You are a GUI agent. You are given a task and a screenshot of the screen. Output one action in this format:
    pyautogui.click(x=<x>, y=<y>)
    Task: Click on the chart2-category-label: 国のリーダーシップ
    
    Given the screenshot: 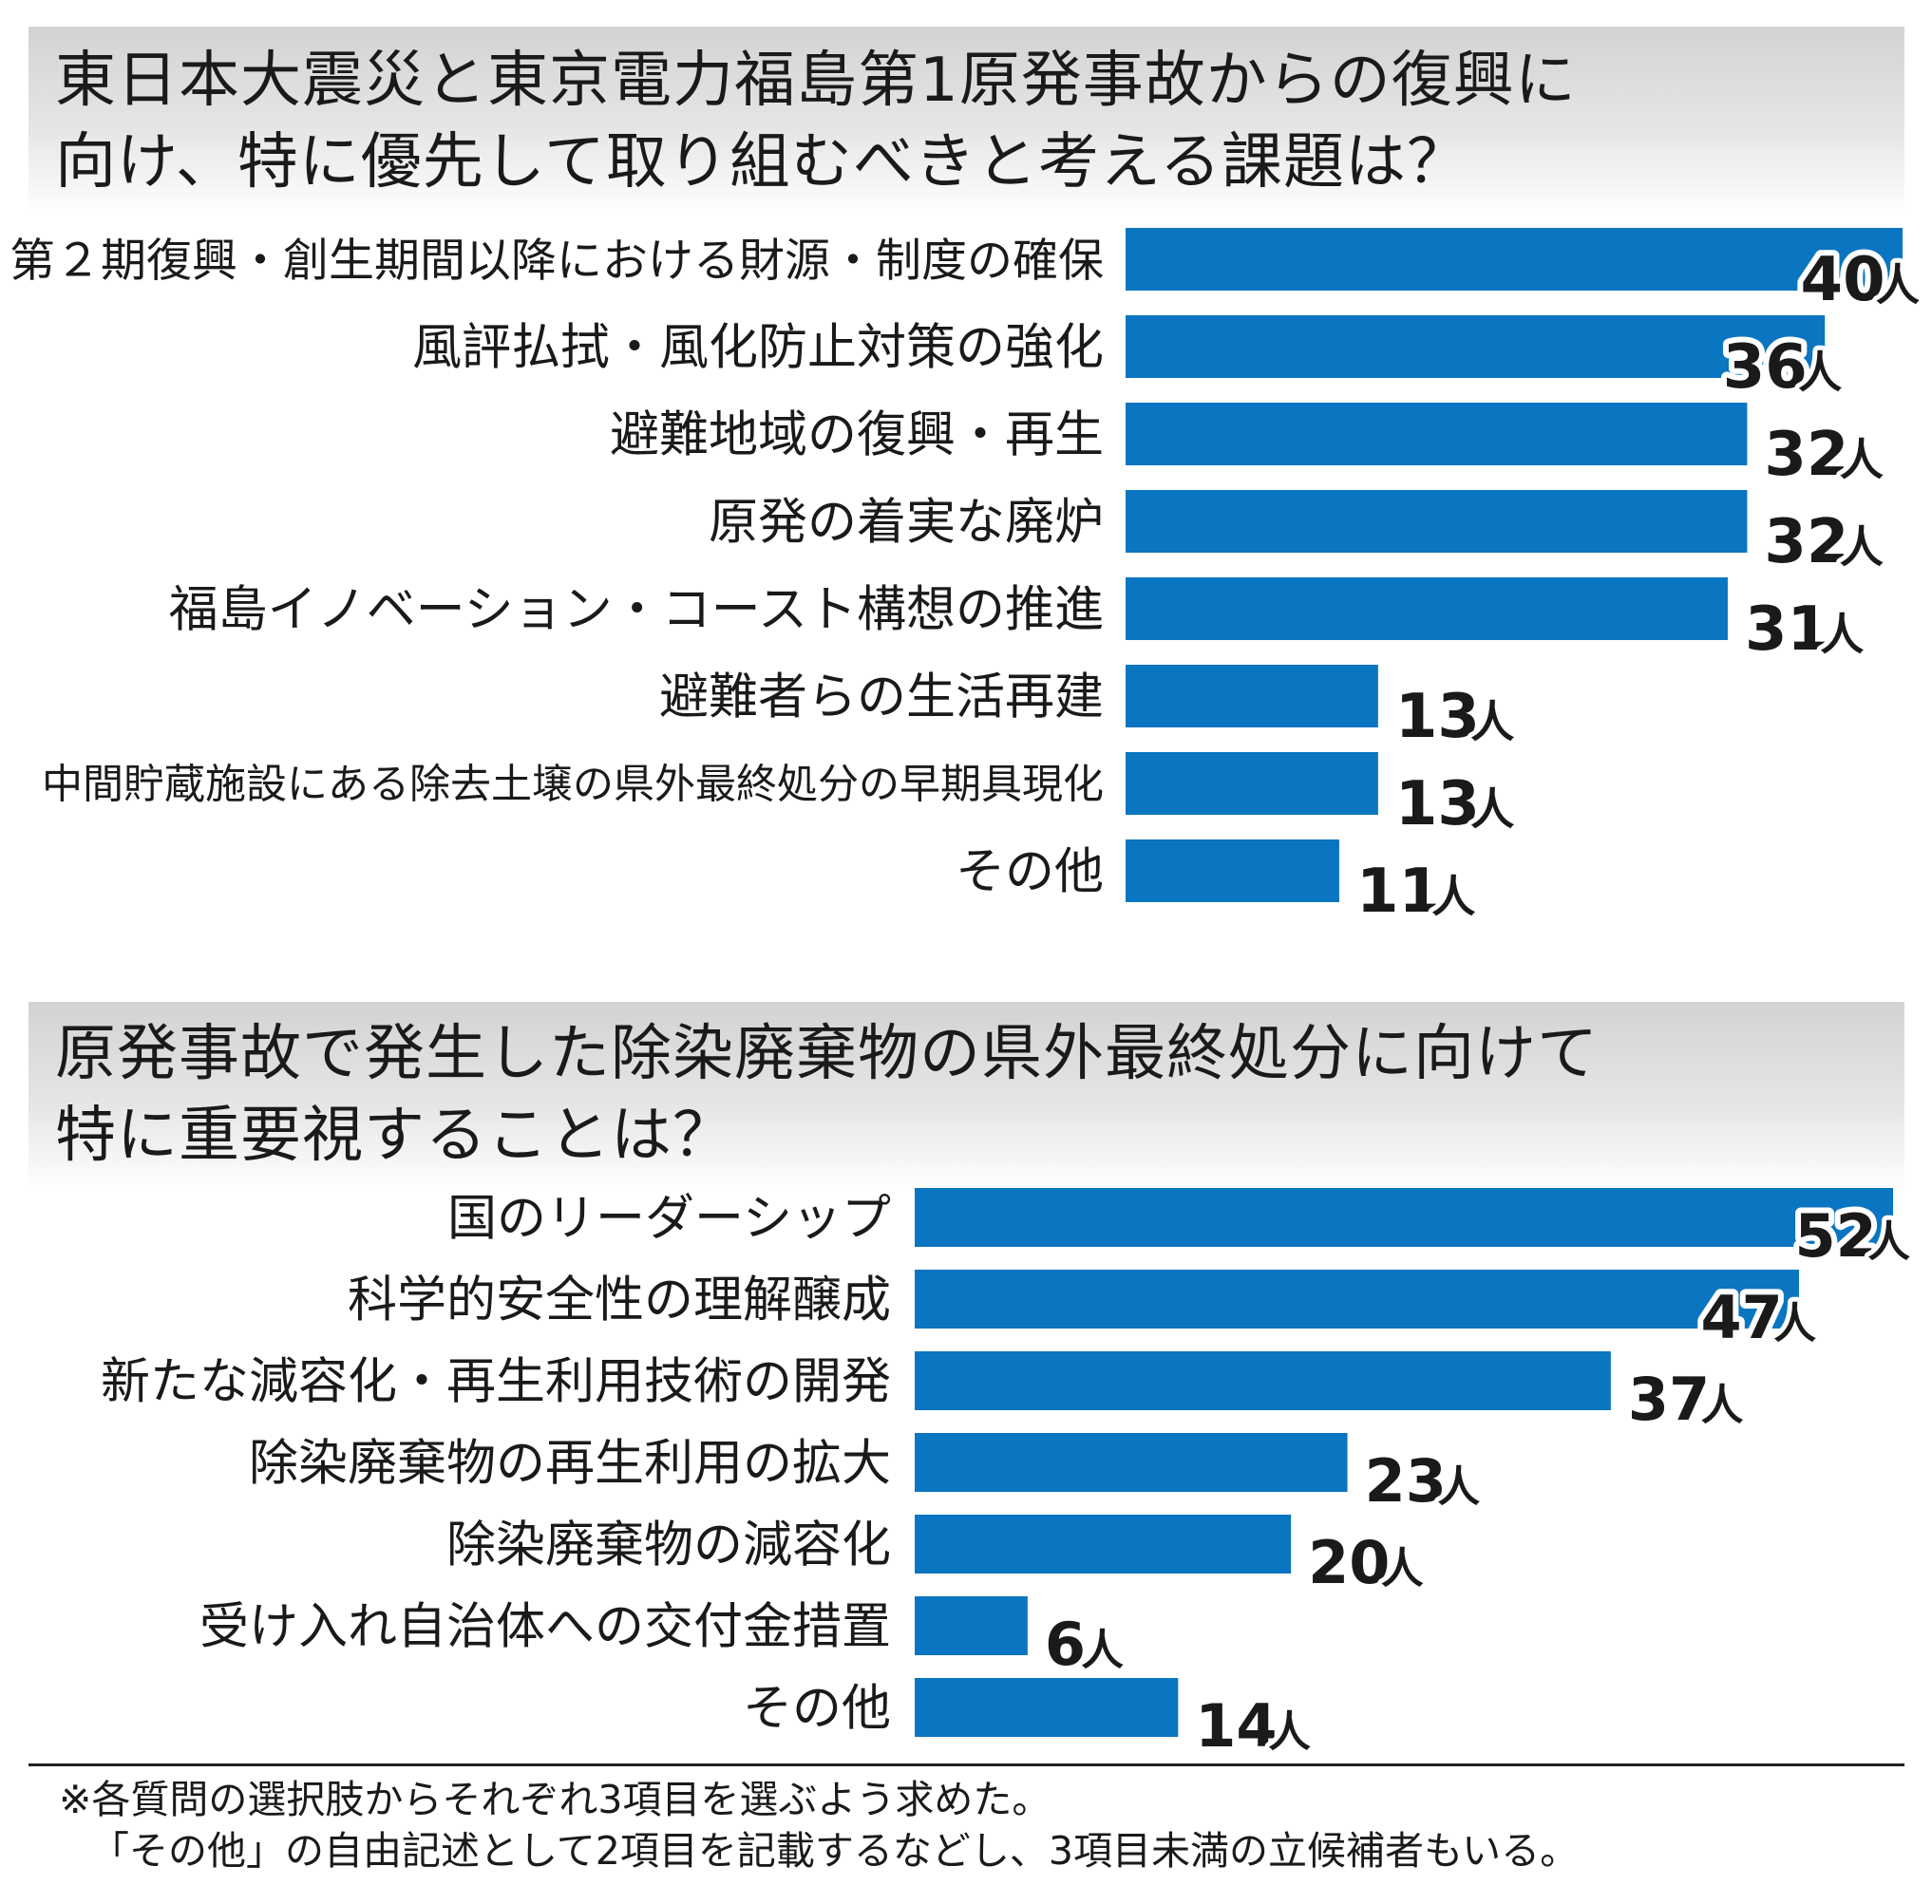 What is the action you would take?
    pyautogui.click(x=669, y=1220)
    